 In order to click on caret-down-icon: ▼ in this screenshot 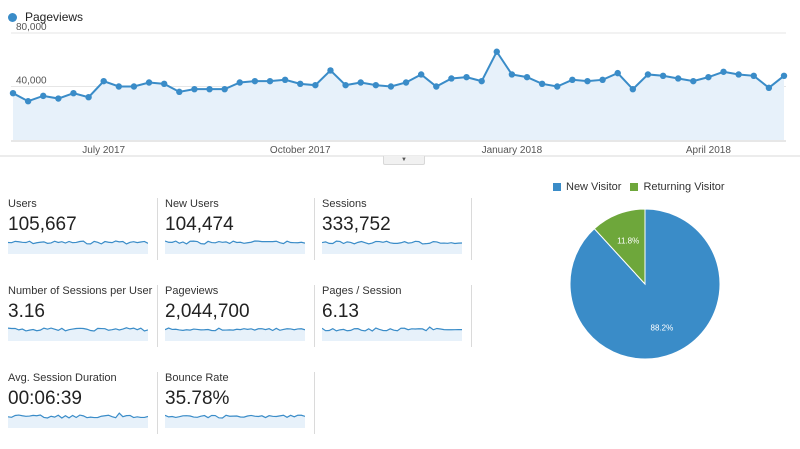, I will do `click(404, 160)`.